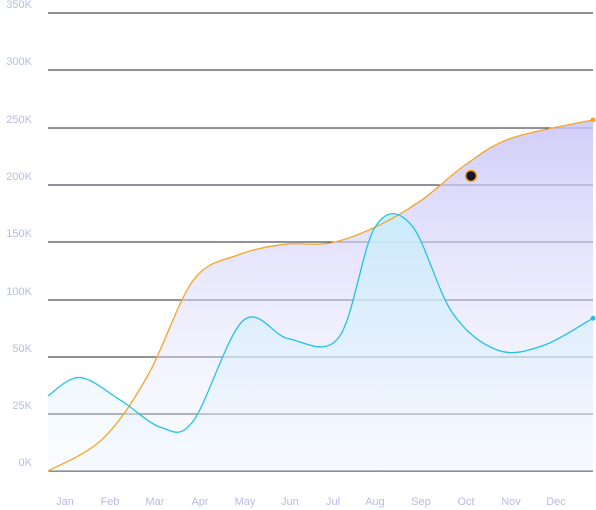 The height and width of the screenshot is (510, 596). I want to click on x-tick-label: Feb, so click(110, 502).